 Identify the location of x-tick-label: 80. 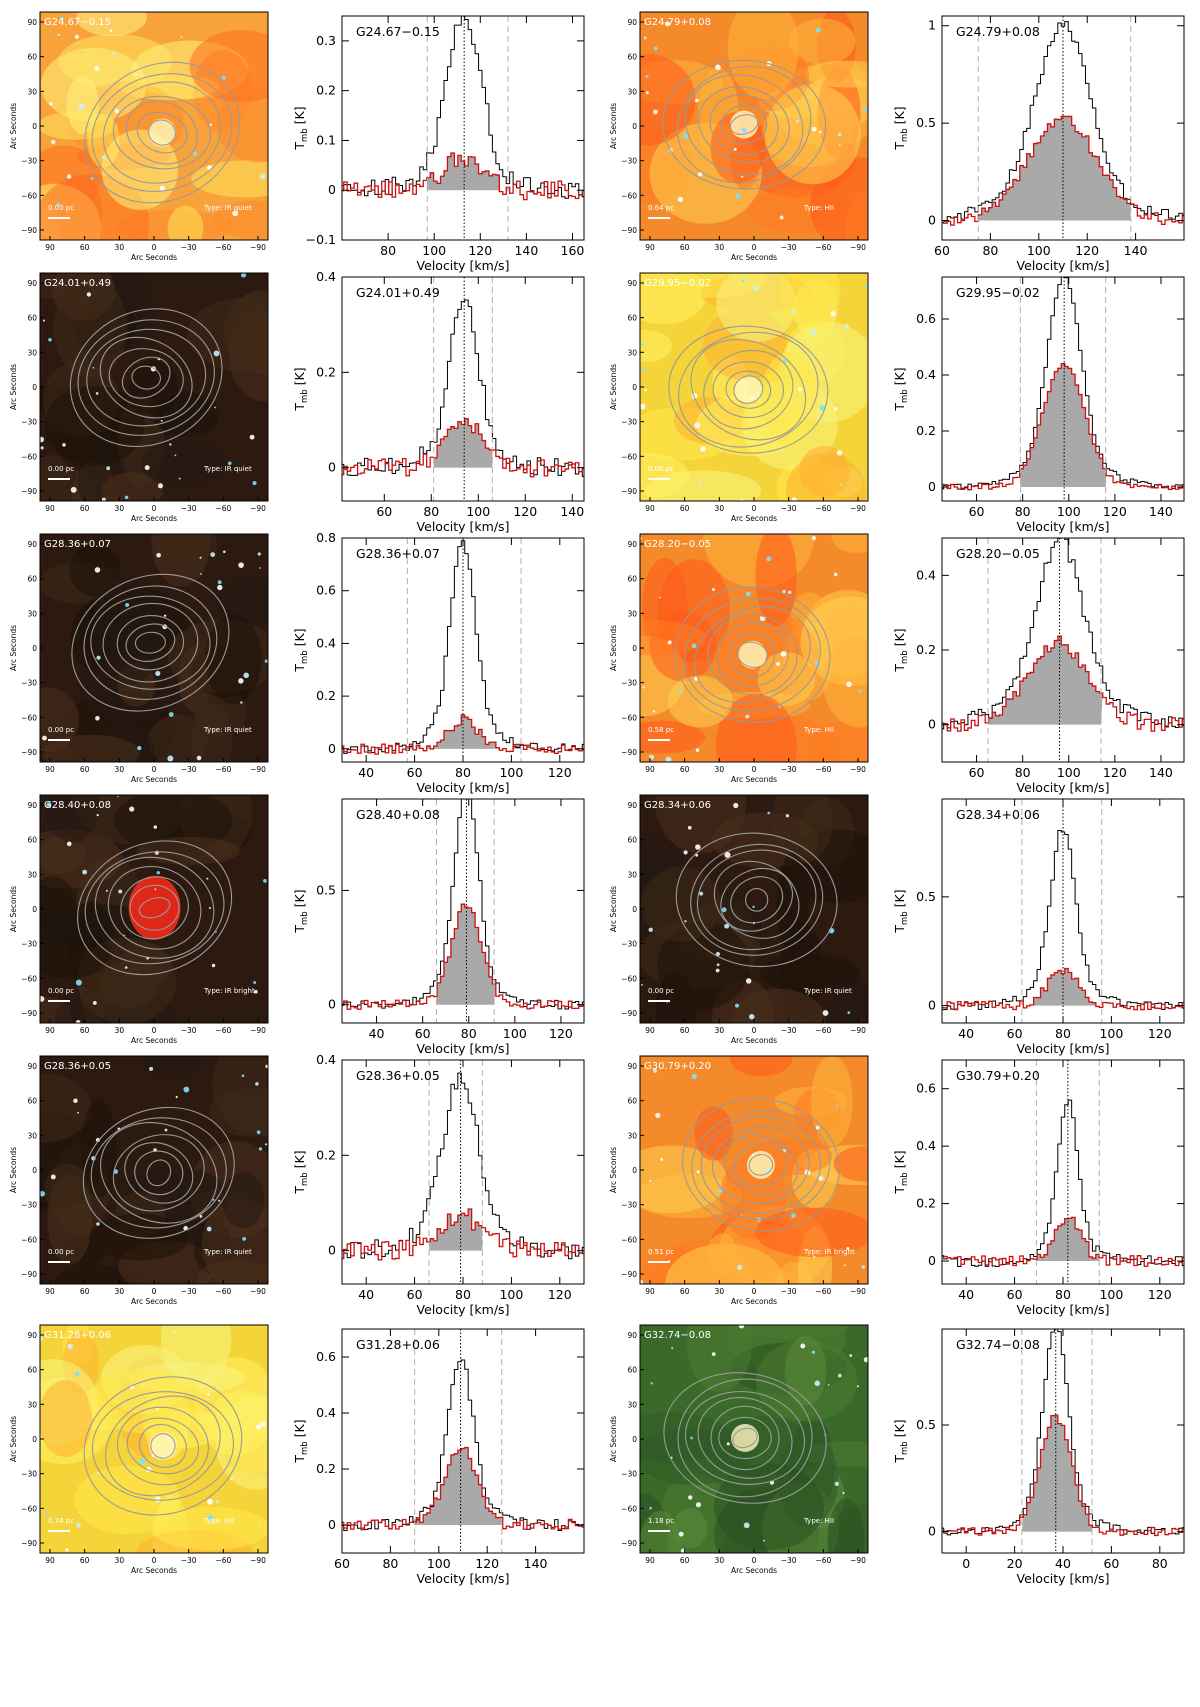
(1063, 1294).